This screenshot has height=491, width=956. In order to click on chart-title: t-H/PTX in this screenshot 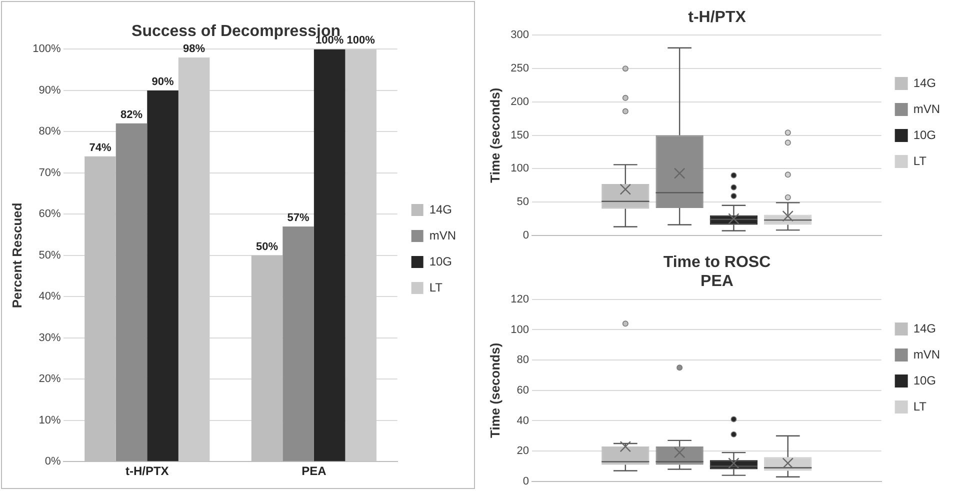, I will do `click(717, 17)`.